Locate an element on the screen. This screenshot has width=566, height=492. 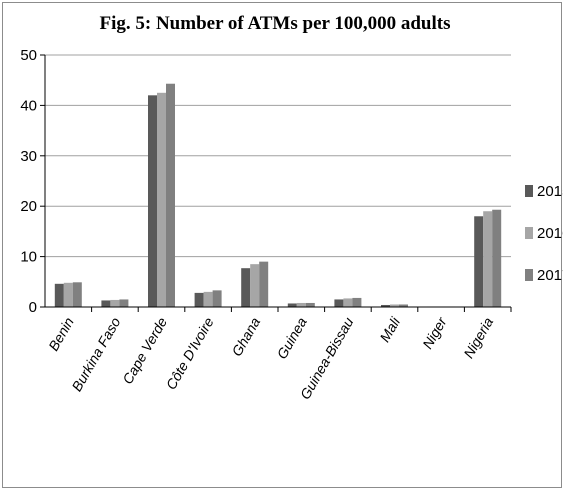
x-tick-label: Niger is located at coordinates (434, 332).